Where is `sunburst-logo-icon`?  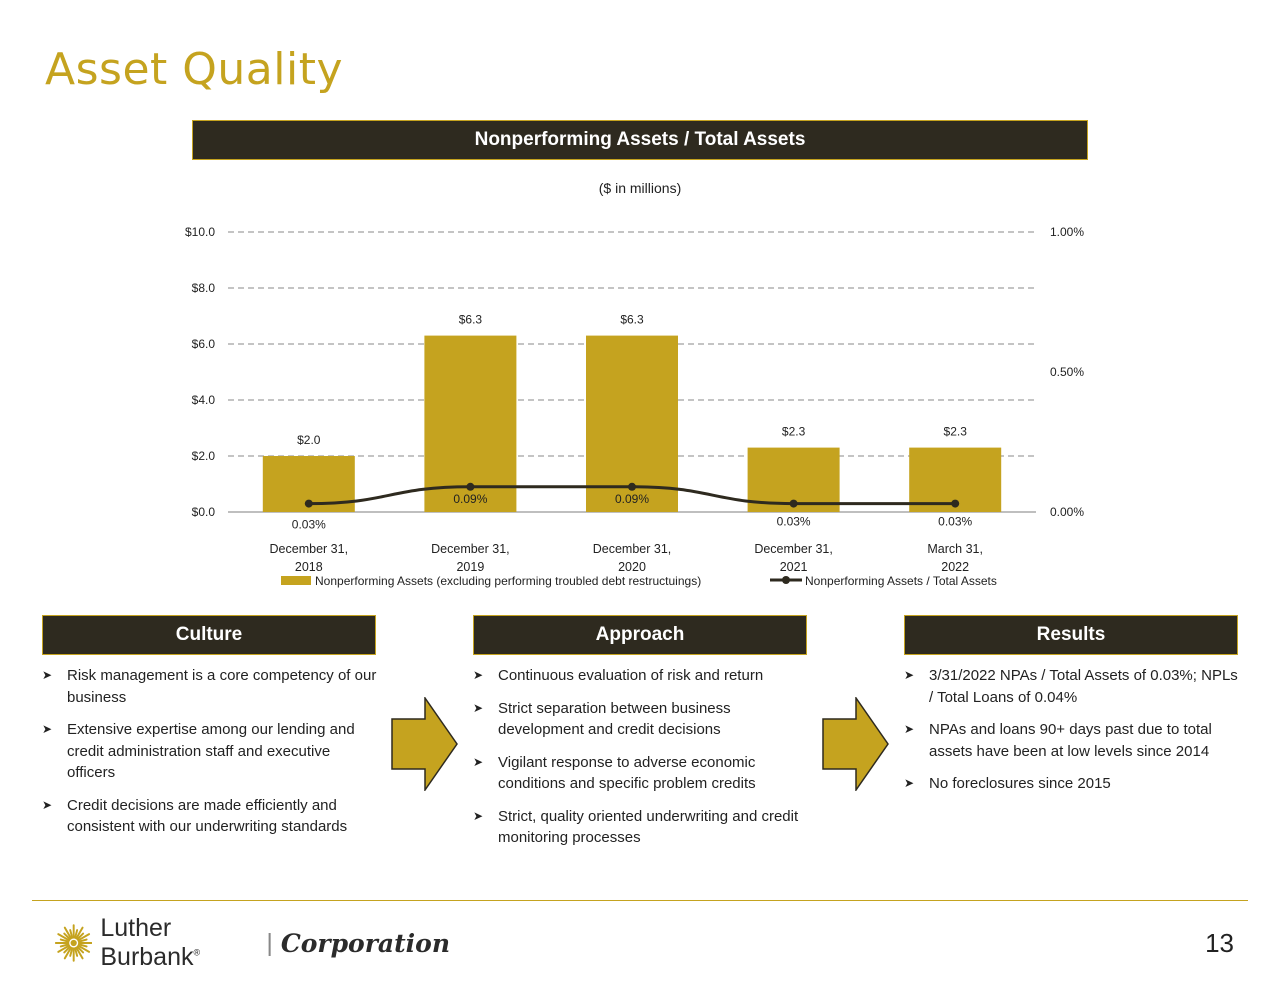 sunburst-logo-icon is located at coordinates (74, 943).